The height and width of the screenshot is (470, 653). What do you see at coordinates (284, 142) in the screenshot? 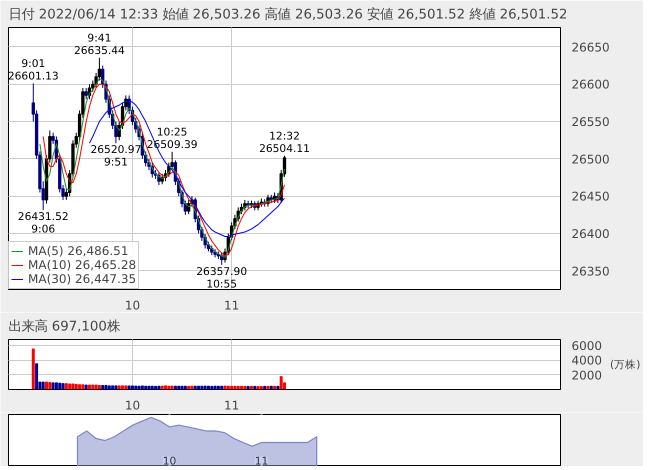
I see `annotation: 12:32 26504.11` at bounding box center [284, 142].